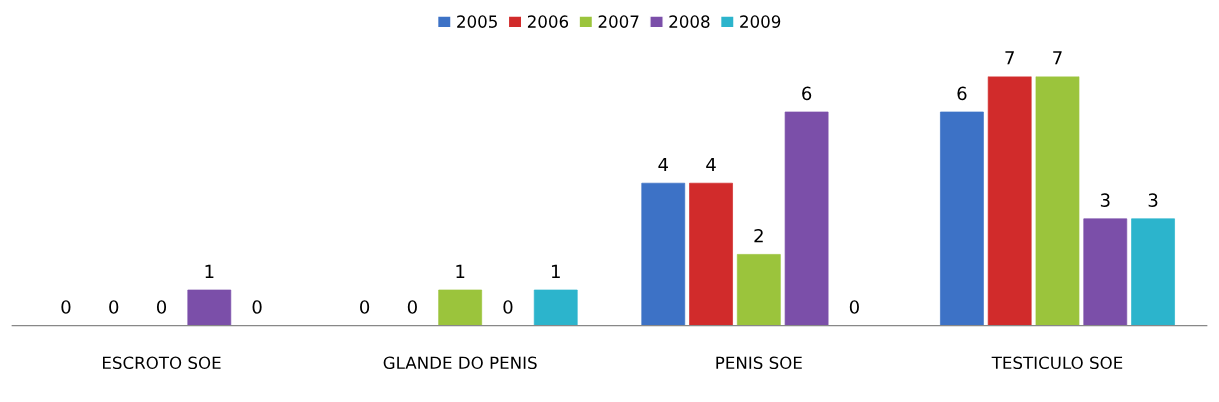 Image resolution: width=1219 pixels, height=402 pixels. What do you see at coordinates (760, 21) in the screenshot?
I see `legend-label: 2009` at bounding box center [760, 21].